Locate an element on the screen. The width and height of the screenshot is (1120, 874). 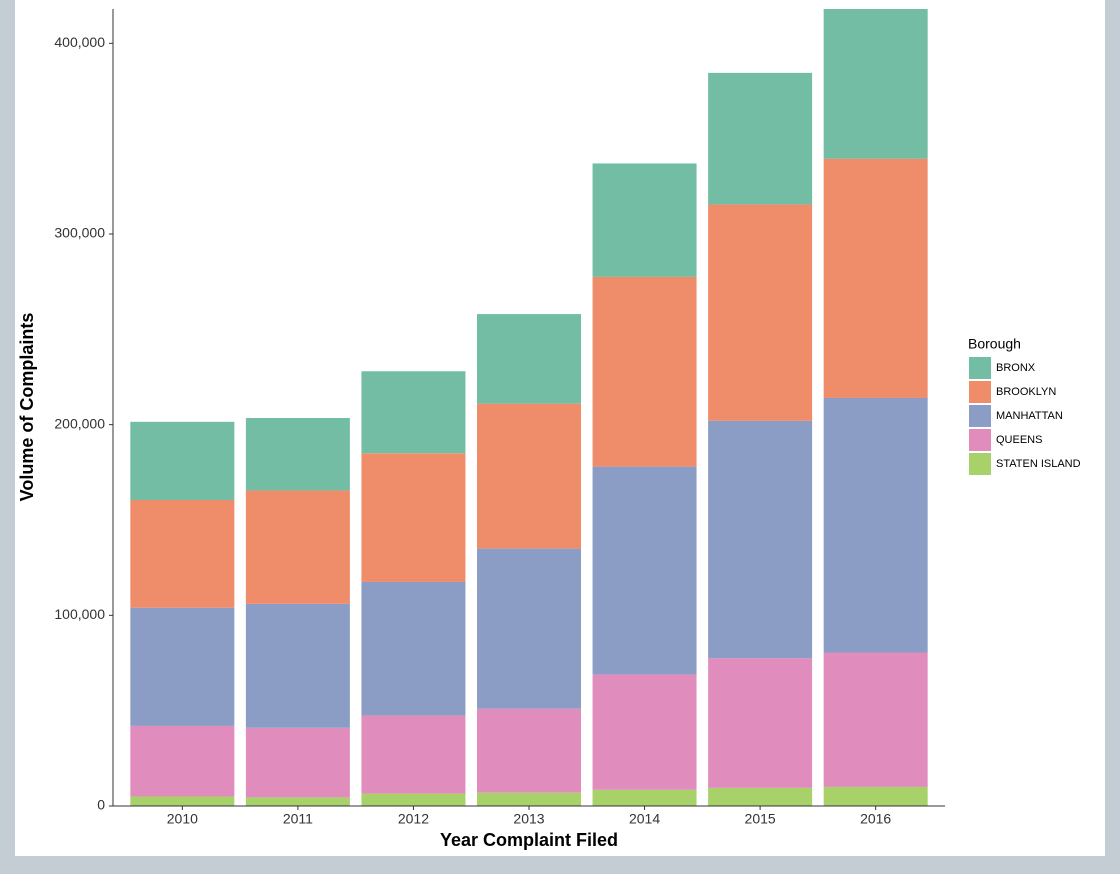
x-tick-label: 2012 is located at coordinates (413, 819).